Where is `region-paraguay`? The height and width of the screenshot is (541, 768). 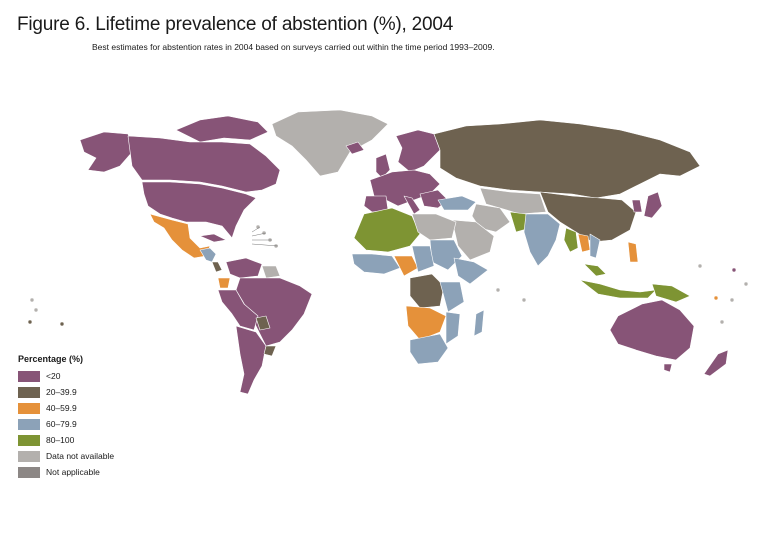 region-paraguay is located at coordinates (263, 323).